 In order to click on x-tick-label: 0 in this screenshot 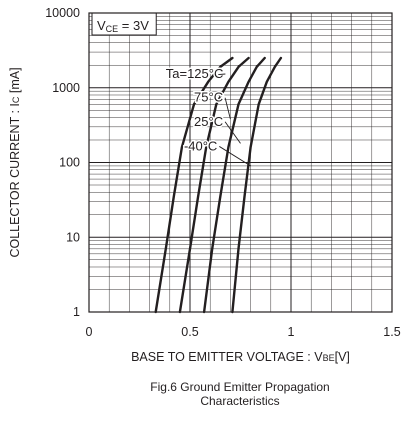, I will do `click(89, 332)`.